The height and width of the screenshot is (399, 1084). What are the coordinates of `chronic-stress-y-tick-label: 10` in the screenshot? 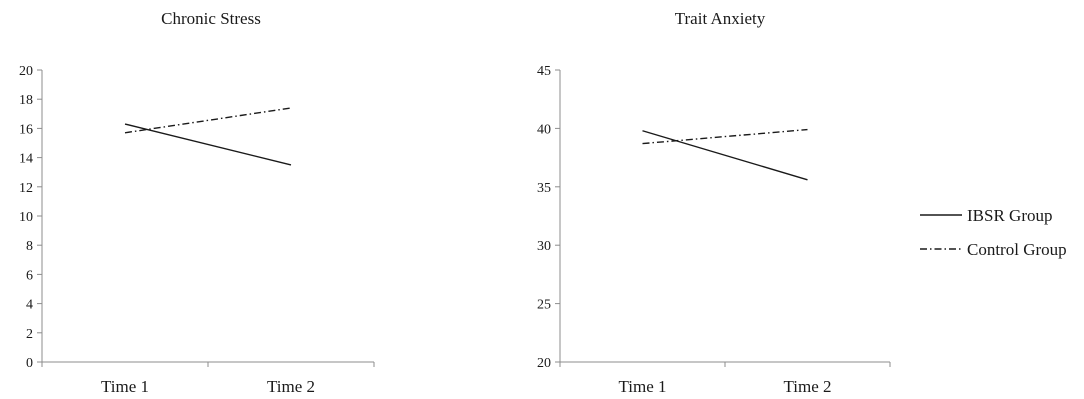 It's located at (26, 217).